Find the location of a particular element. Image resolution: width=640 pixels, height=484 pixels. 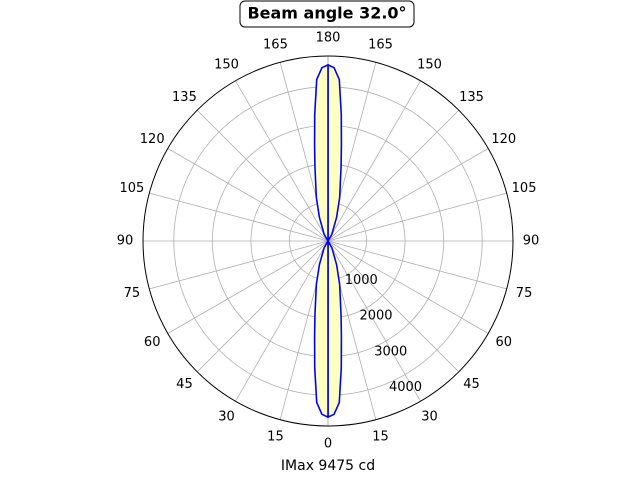

r-tick-label: 3000 is located at coordinates (390, 351).